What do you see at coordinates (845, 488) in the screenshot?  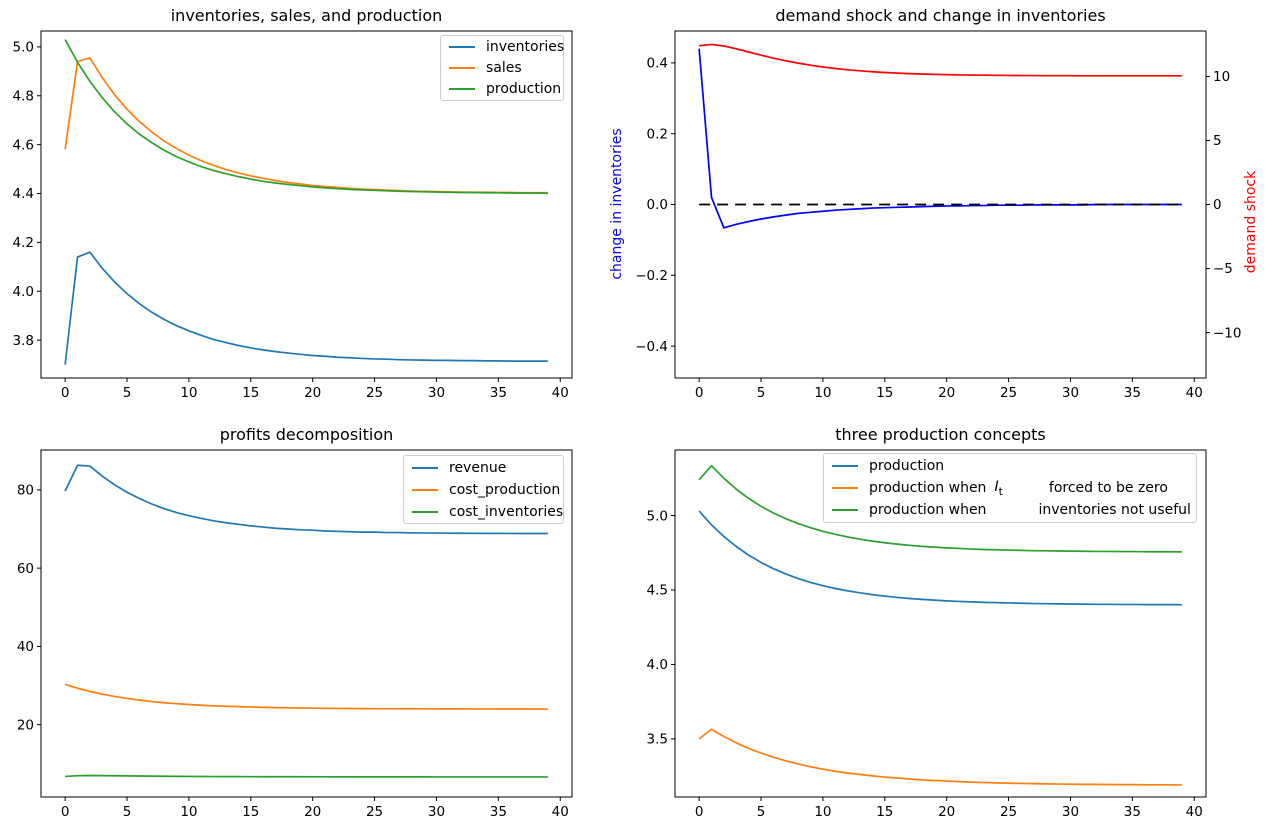 I see `production-zero-inventories-line-swatch` at bounding box center [845, 488].